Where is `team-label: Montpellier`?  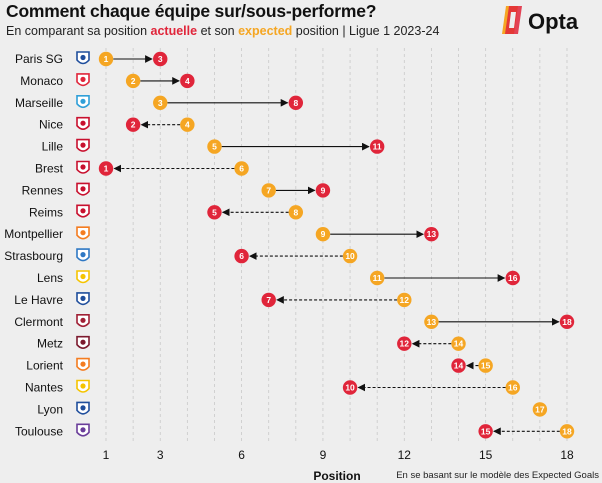
team-label: Montpellier is located at coordinates (33, 234).